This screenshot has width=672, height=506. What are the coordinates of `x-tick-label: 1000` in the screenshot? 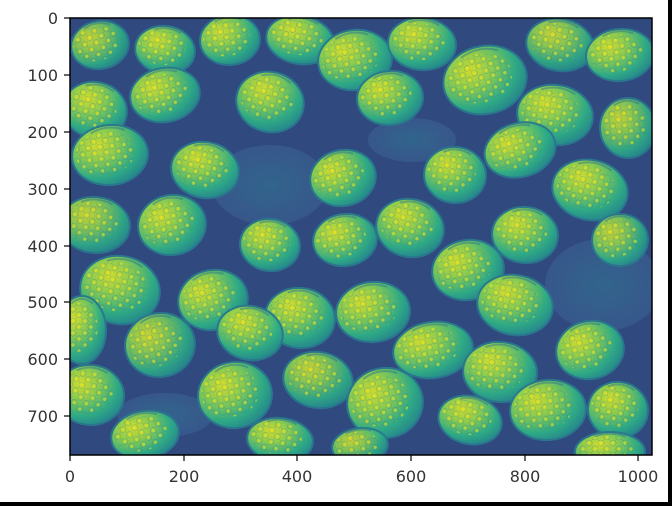 It's located at (638, 476).